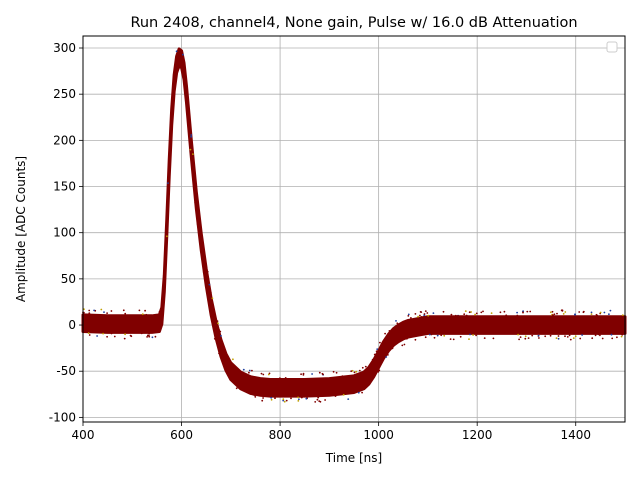 This screenshot has height=480, width=640. Describe the element at coordinates (64, 233) in the screenshot. I see `y-tick-label: 100` at that location.